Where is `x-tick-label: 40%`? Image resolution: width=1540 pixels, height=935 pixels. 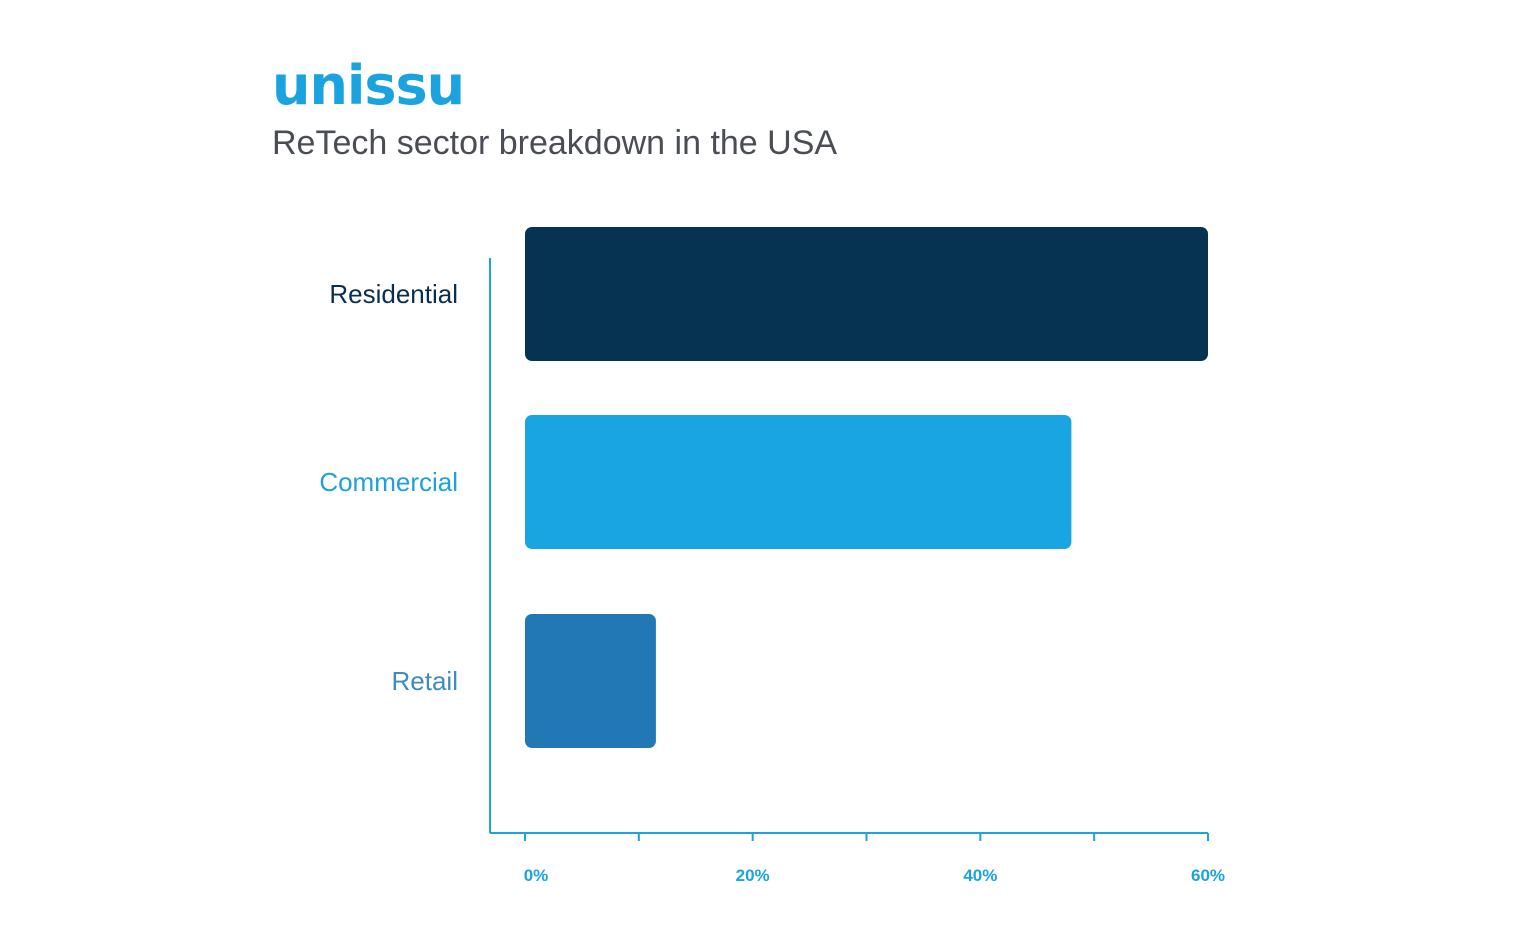 x-tick-label: 40% is located at coordinates (980, 875).